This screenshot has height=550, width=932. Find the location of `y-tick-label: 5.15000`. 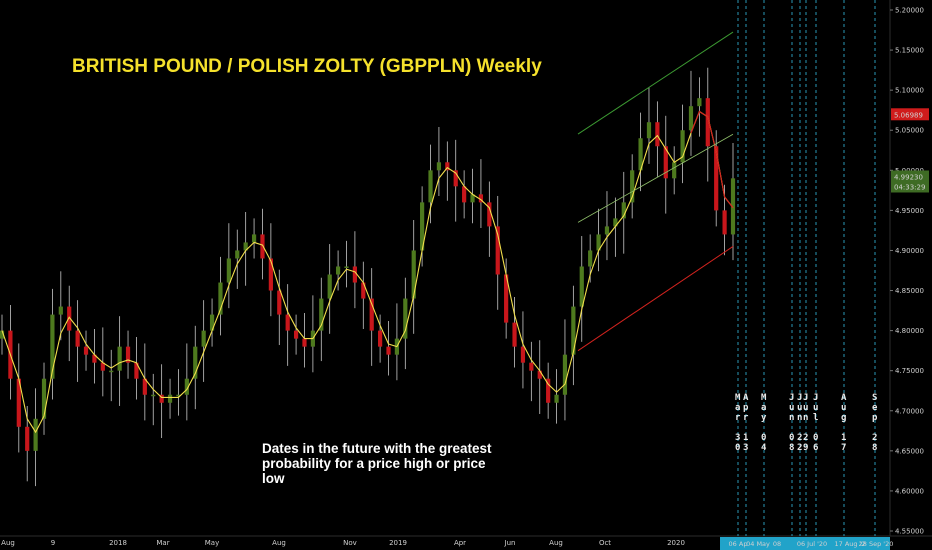

y-tick-label: 5.15000 is located at coordinates (909, 51).